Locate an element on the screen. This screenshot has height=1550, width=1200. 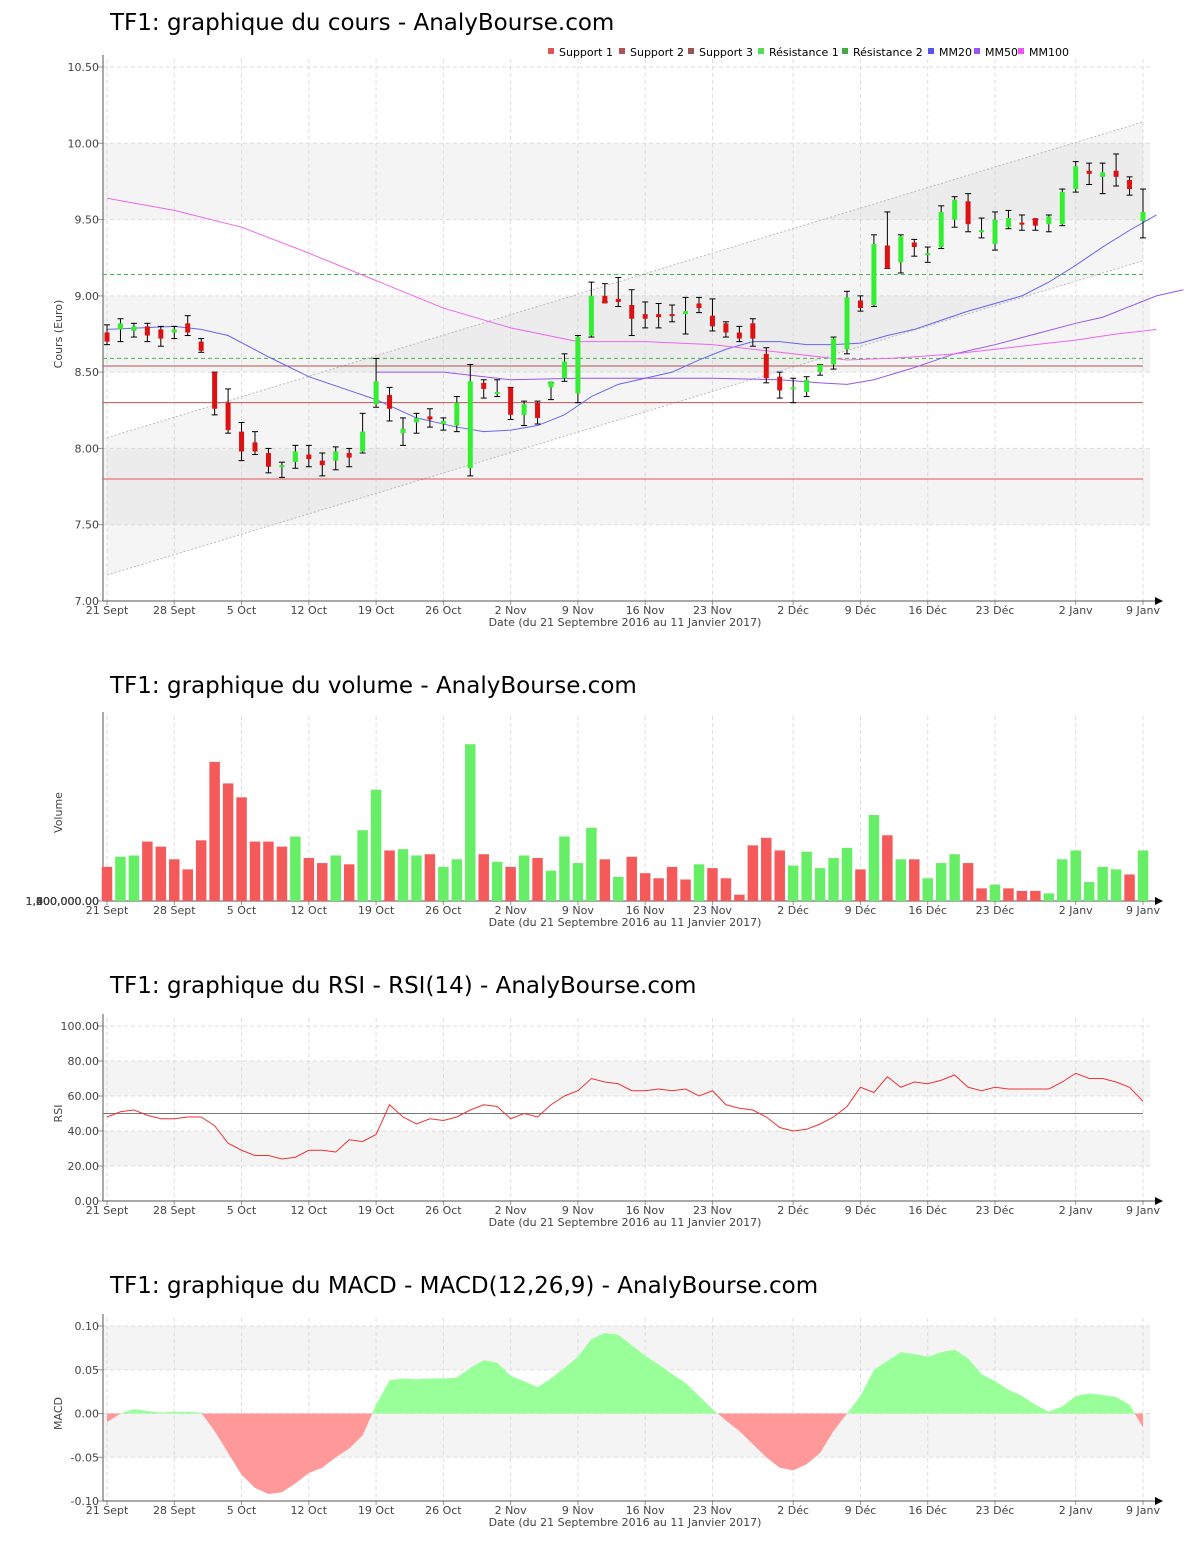
x-tick-label: 28 Sept is located at coordinates (174, 1210).